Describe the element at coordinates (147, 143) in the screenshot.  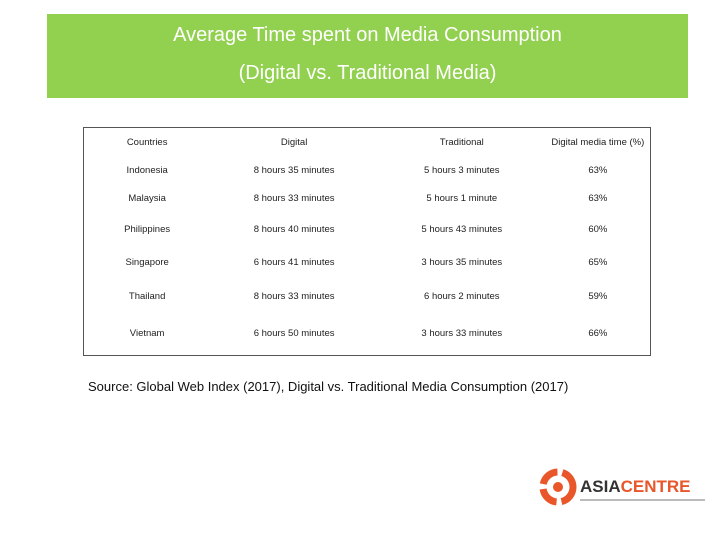
I see `header-cell: Countries` at that location.